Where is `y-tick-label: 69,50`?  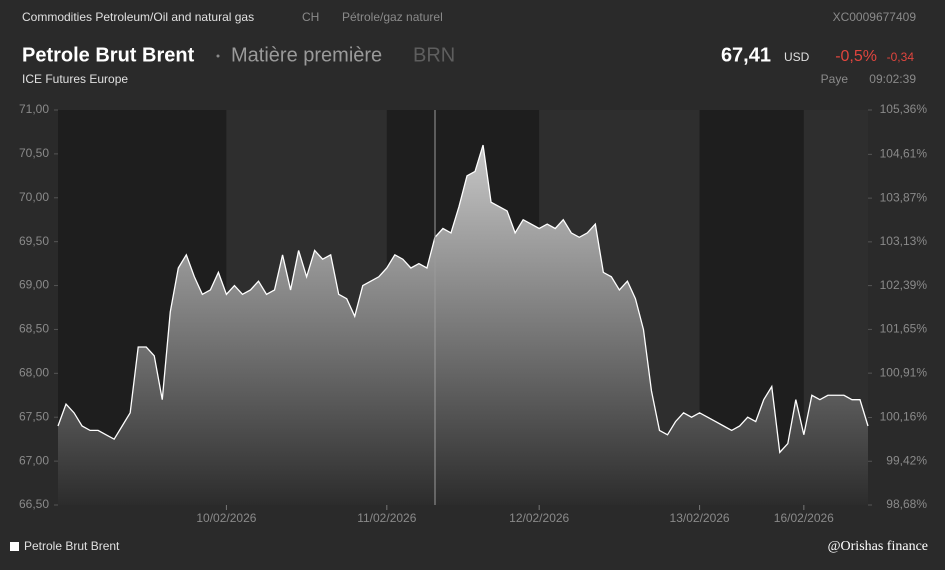
y-tick-label: 69,50 is located at coordinates (34, 241).